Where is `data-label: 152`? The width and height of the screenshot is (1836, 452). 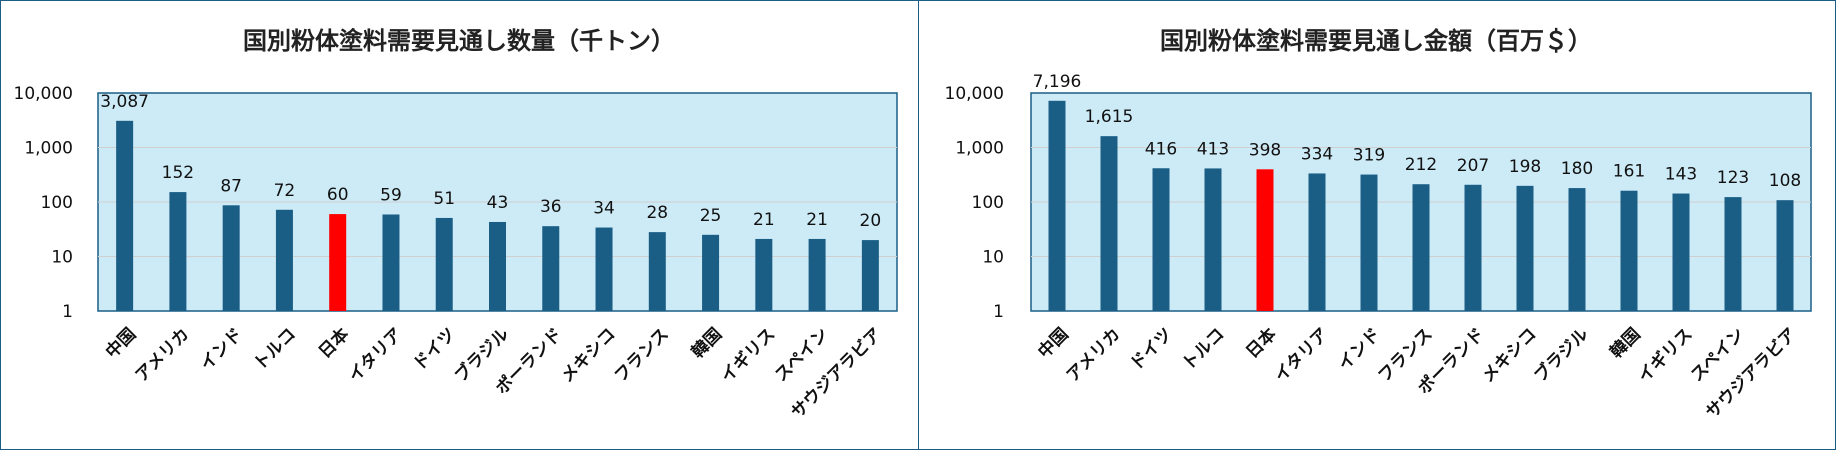 data-label: 152 is located at coordinates (178, 173).